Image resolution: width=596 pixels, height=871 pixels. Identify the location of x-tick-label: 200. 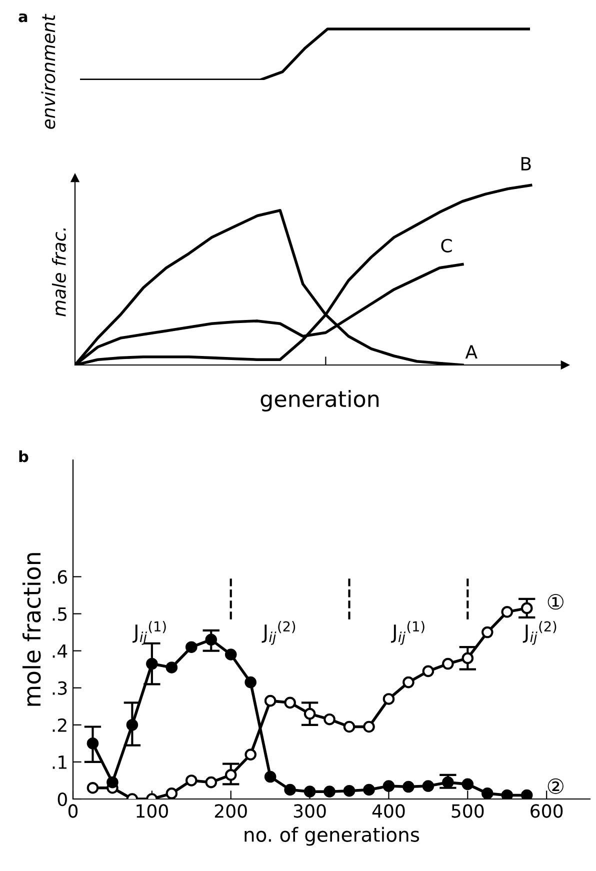
(230, 811).